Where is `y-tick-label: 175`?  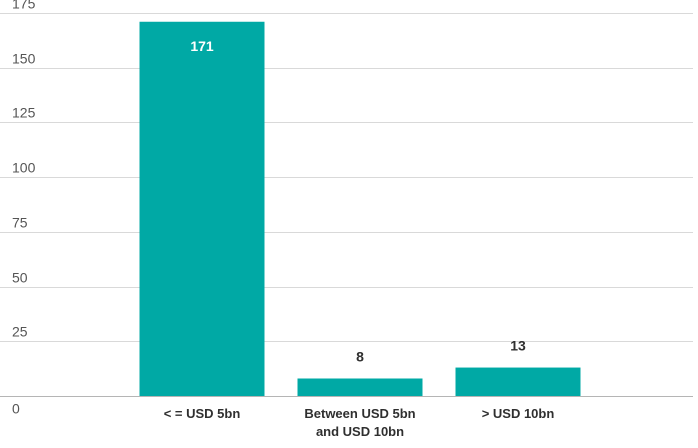 y-tick-label: 175 is located at coordinates (24, 6).